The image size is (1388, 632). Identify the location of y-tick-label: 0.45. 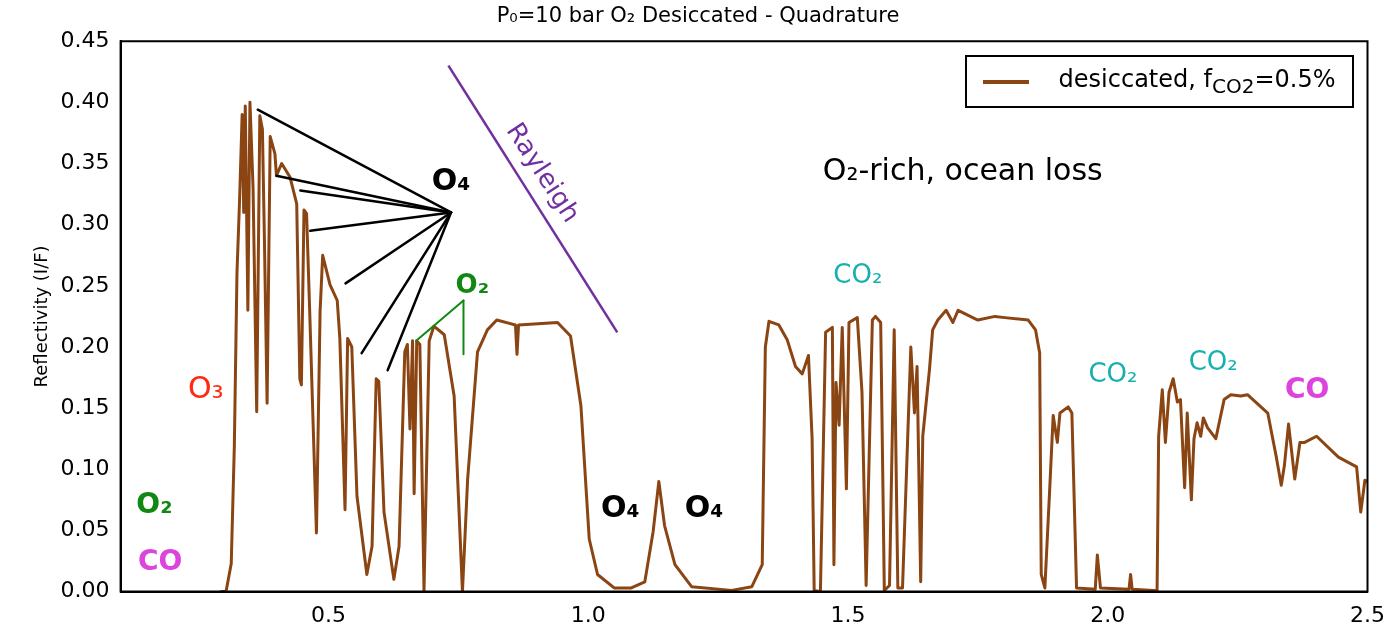
(85, 39).